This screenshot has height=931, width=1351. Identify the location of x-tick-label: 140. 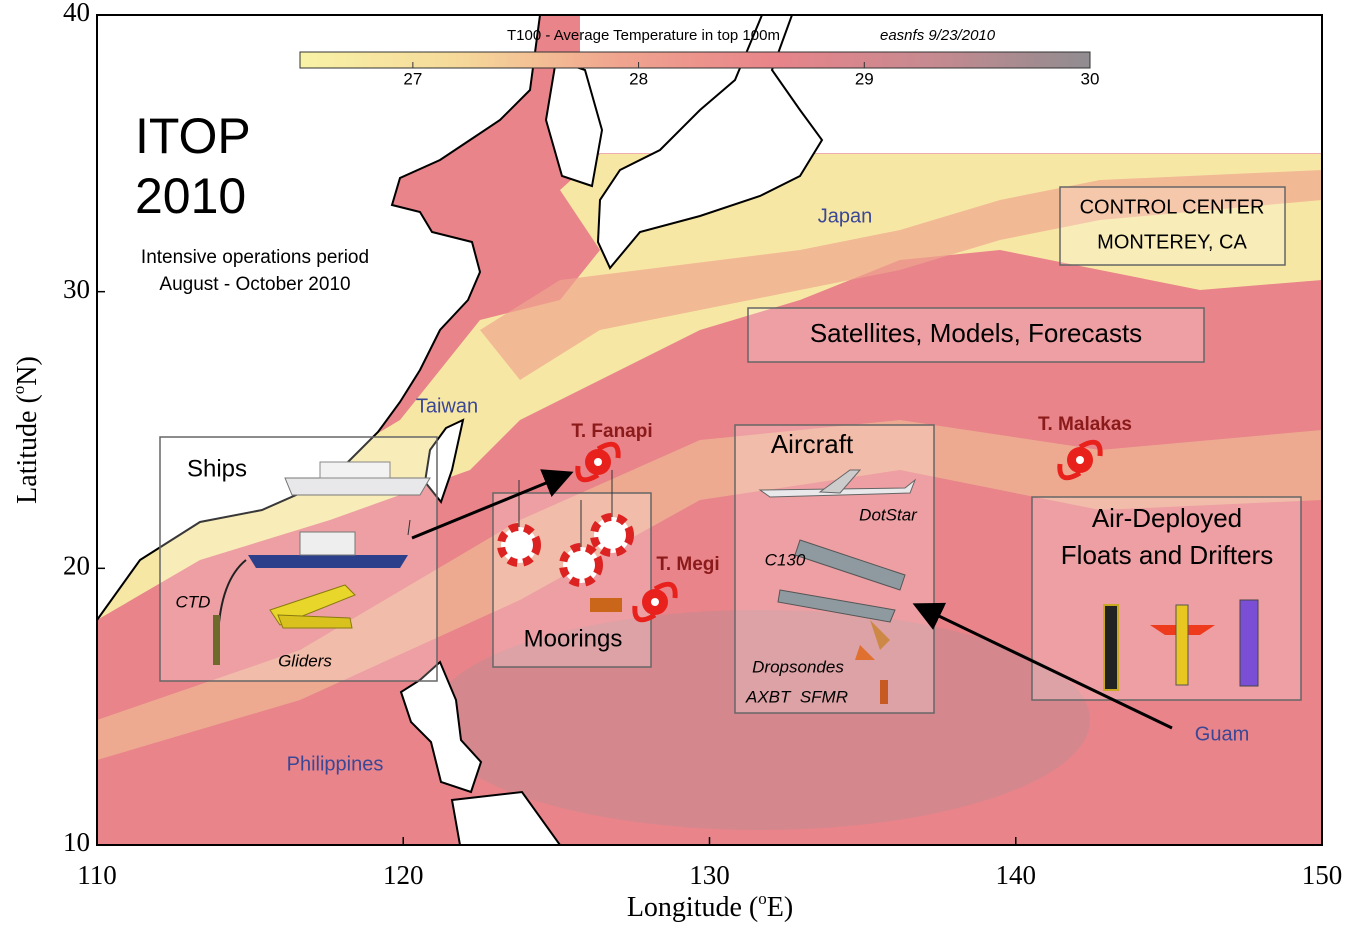
(1016, 875).